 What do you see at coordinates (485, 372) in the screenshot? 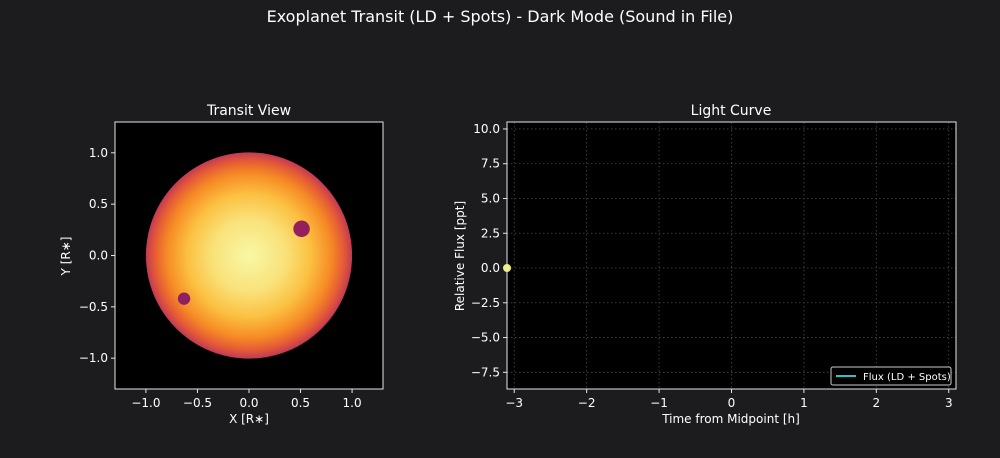
I see `light-curve-ytick-label: −7.5` at bounding box center [485, 372].